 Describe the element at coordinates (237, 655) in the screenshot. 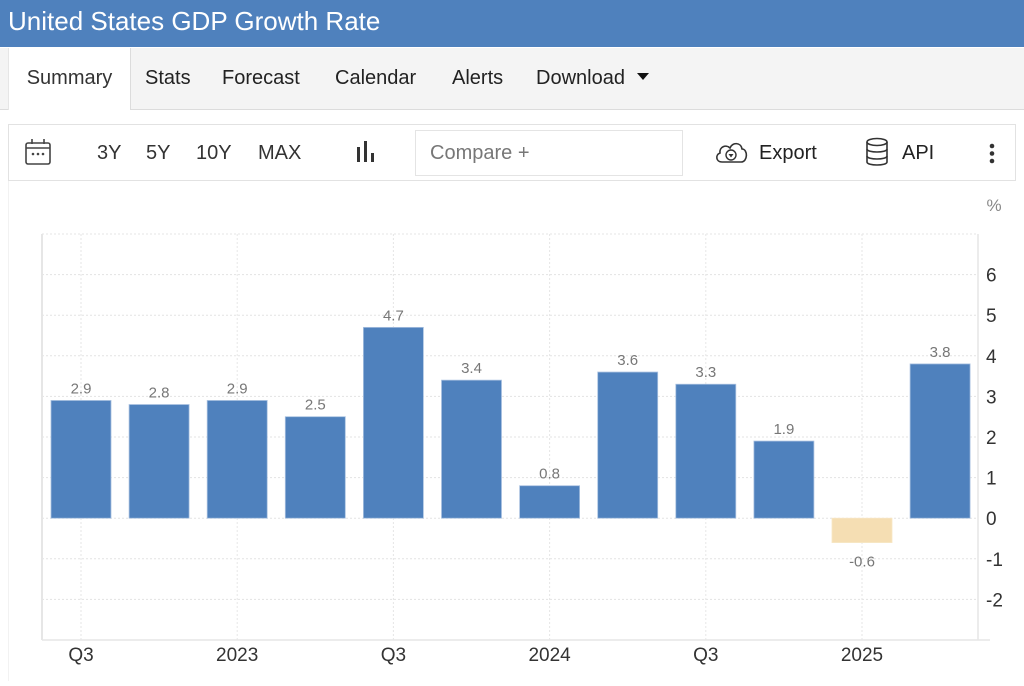

I see `x-tick-label: 2023` at that location.